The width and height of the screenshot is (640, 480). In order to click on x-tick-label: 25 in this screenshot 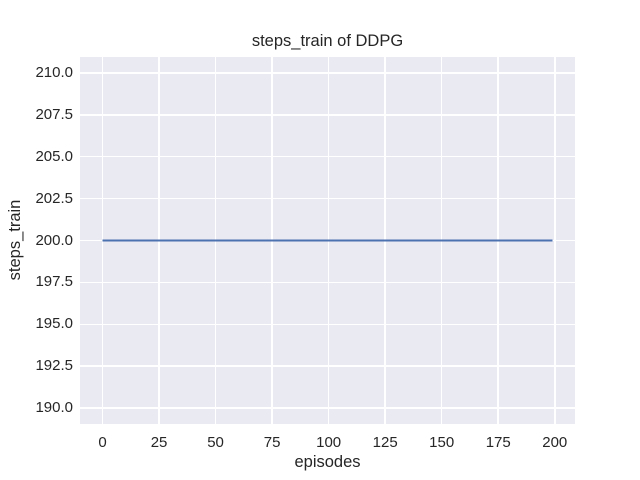, I will do `click(159, 442)`.